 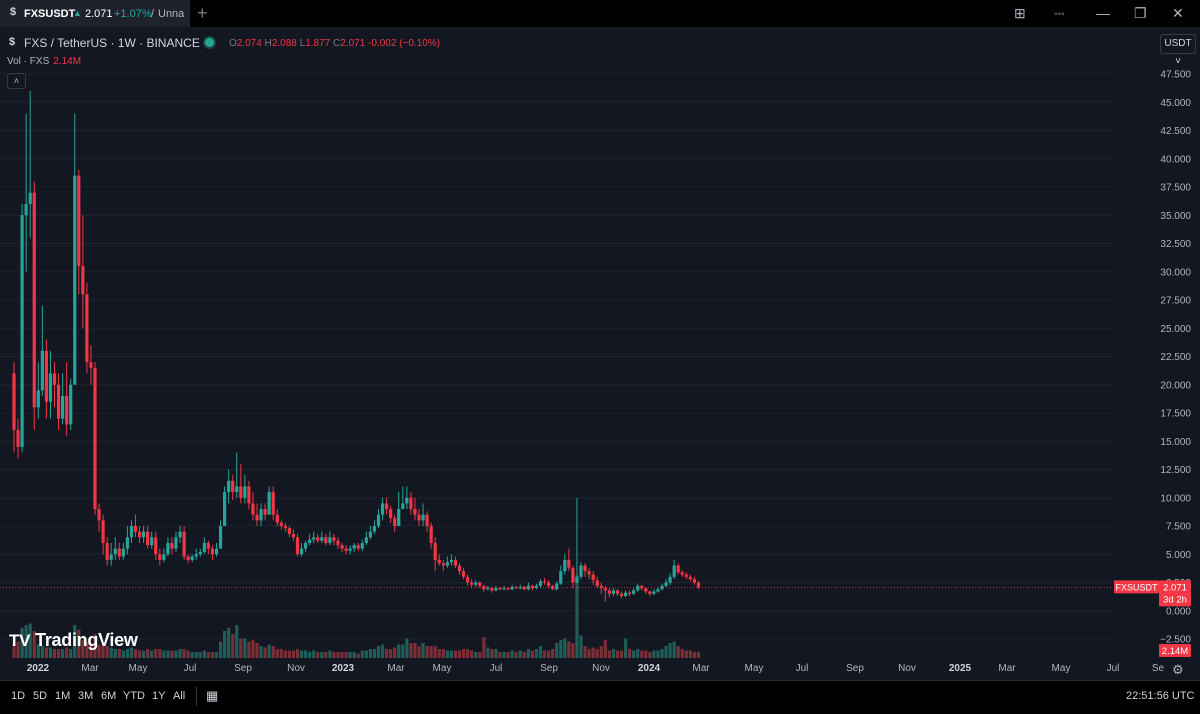 I want to click on range-1m-button: 1M, so click(x=63, y=696).